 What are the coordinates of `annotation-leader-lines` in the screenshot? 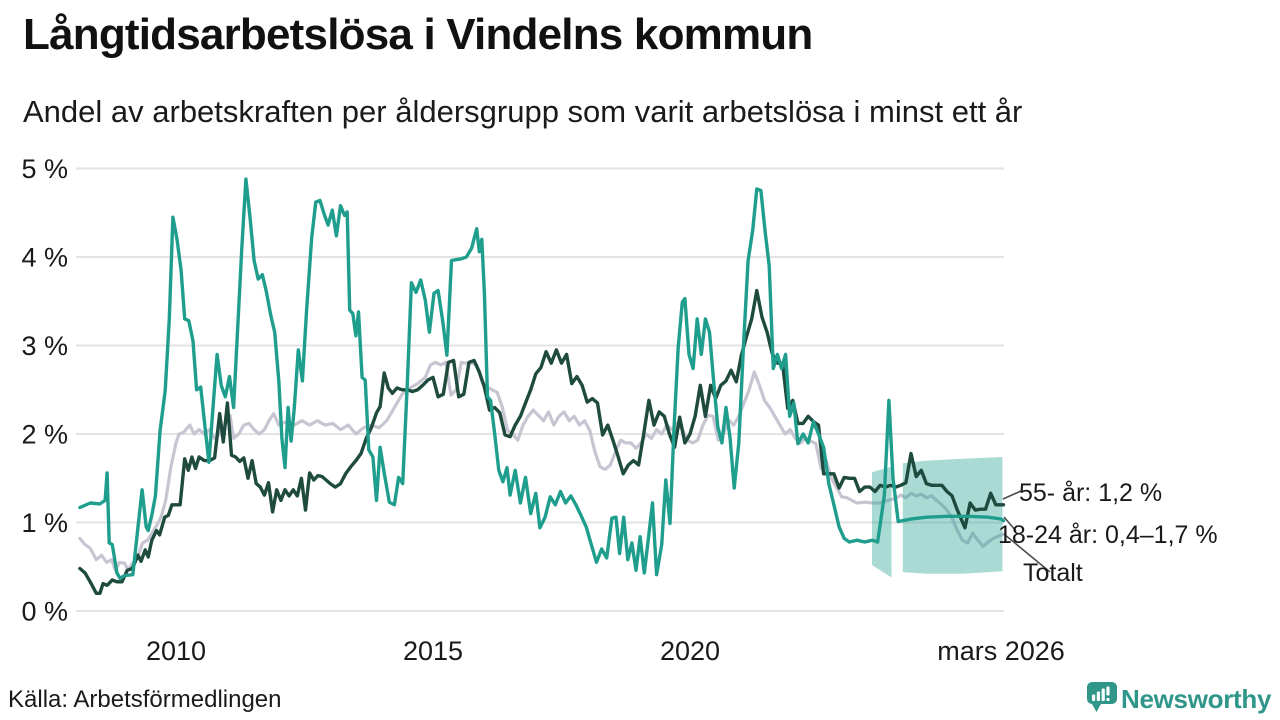 It's located at (1026, 531).